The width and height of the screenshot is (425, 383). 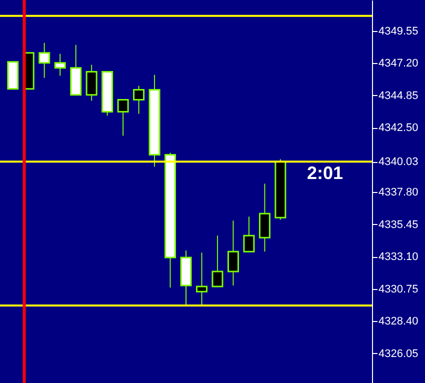 I want to click on y-tick-label: 4344.85, so click(x=398, y=96).